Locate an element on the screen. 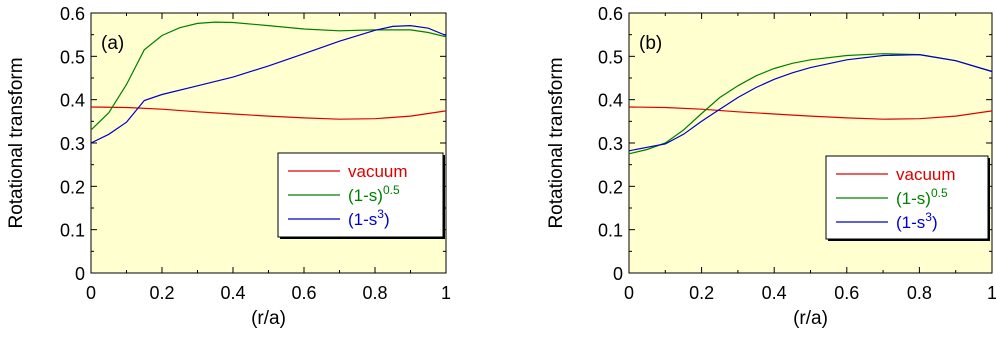  chart-a-panel-label: (a) is located at coordinates (112, 43).